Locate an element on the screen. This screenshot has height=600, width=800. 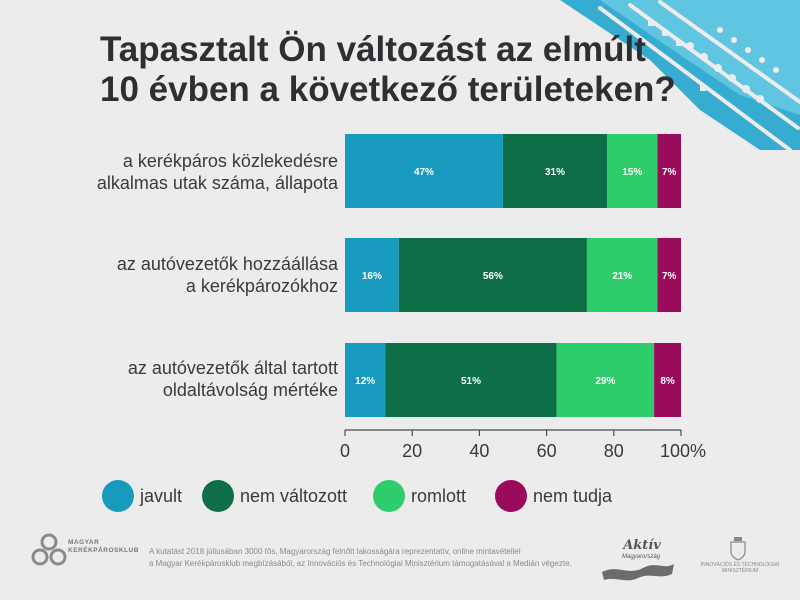
data-label-nem-tudja-2: 7% is located at coordinates (669, 276).